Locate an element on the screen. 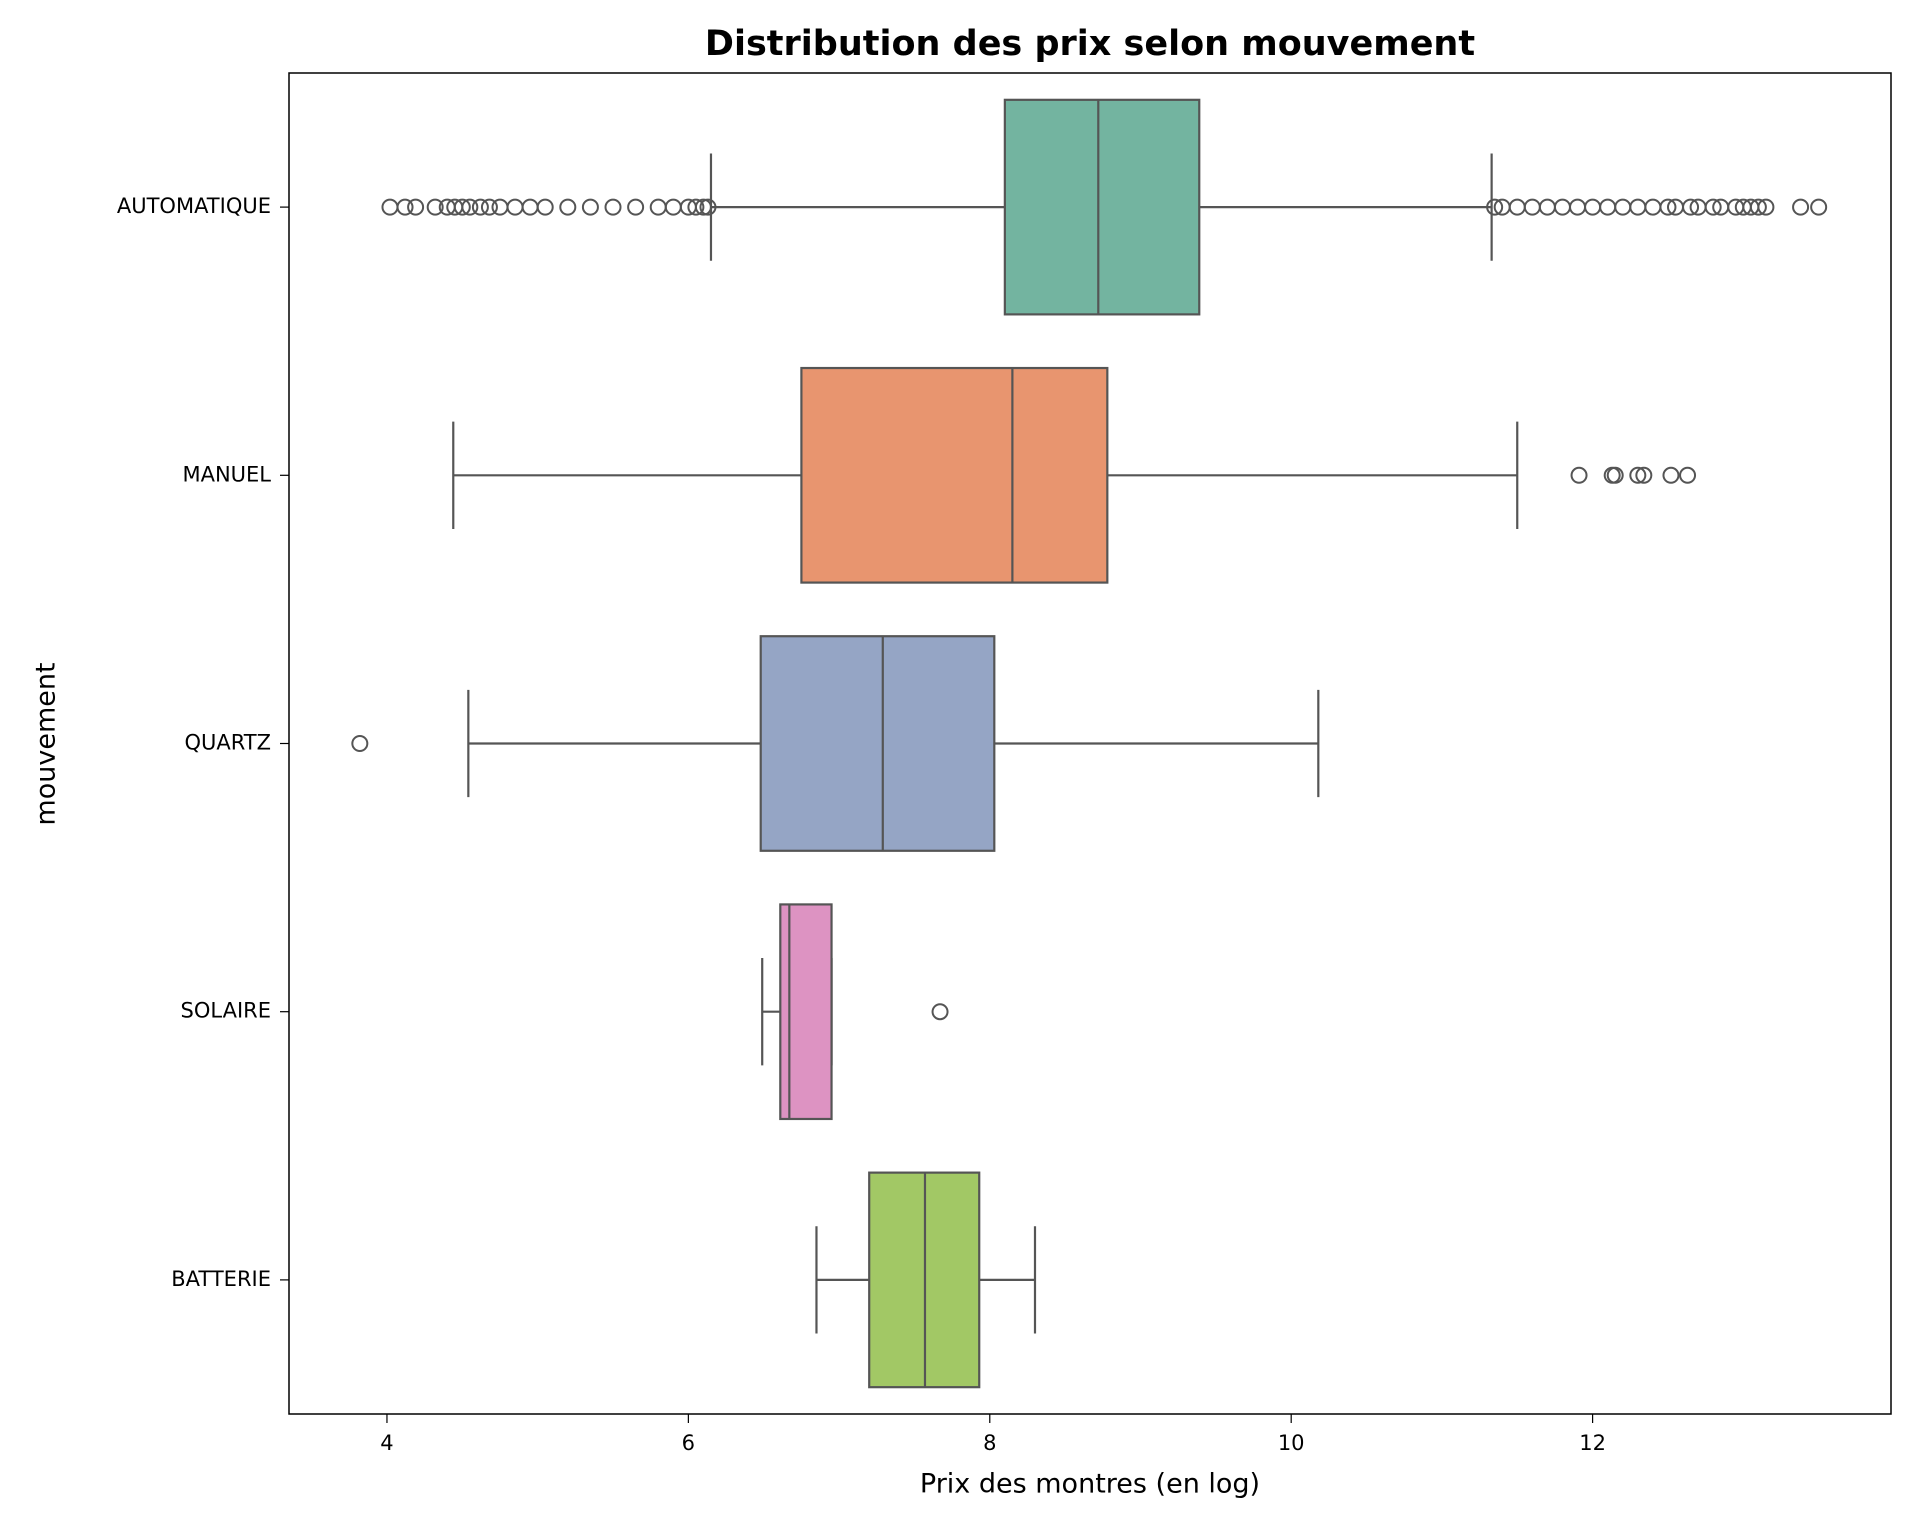  y-axis-label: mouvement is located at coordinates (46, 743).